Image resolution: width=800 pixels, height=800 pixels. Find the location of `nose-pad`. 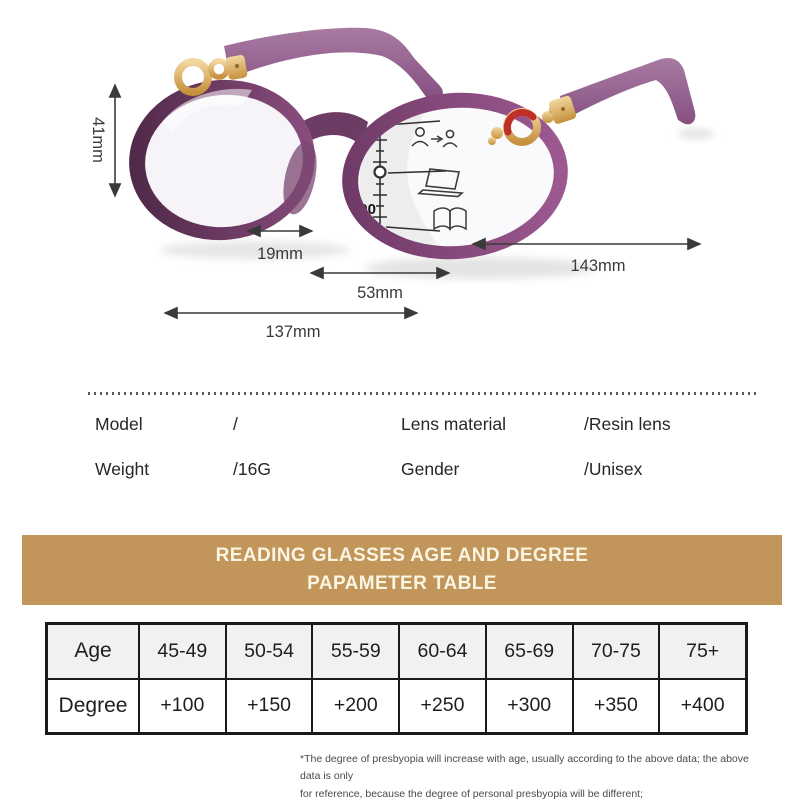

nose-pad is located at coordinates (300, 178).